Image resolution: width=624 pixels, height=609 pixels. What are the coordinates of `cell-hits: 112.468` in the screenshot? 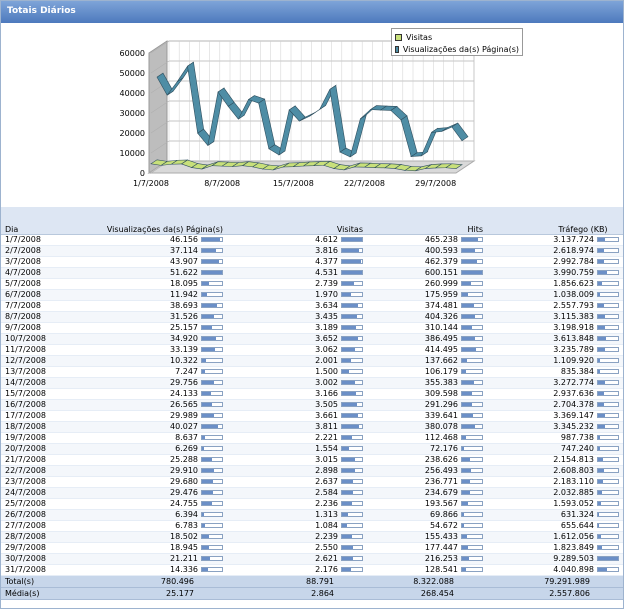 It's located at (427, 438).